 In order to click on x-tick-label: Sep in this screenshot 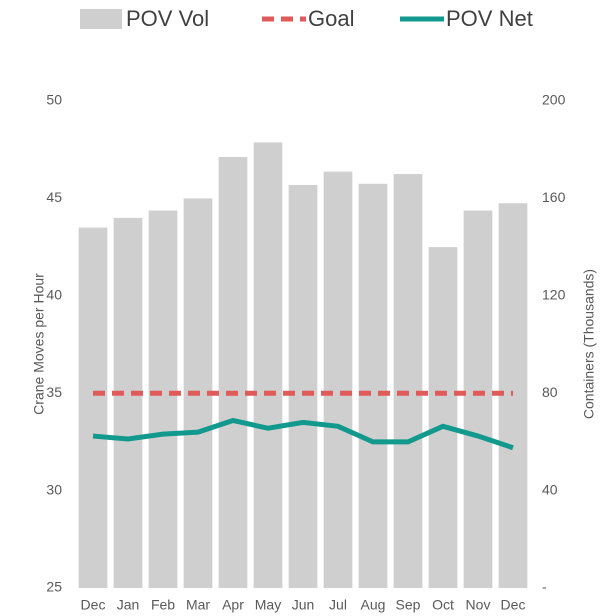, I will do `click(408, 605)`.